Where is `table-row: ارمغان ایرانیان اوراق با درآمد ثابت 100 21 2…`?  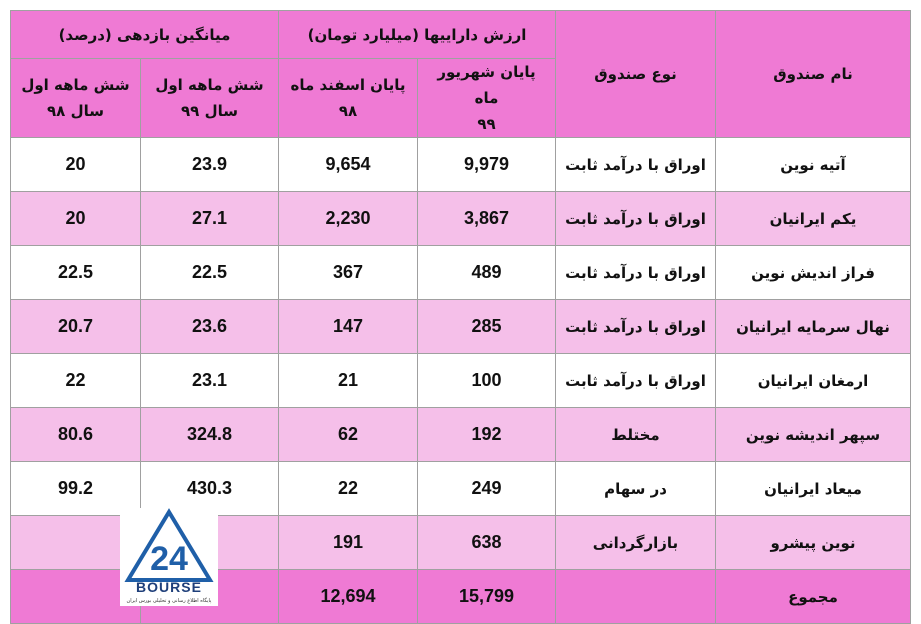
table-row: ارمغان ایرانیان اوراق با درآمد ثابت 100 21 2… is located at coordinates (460, 380).